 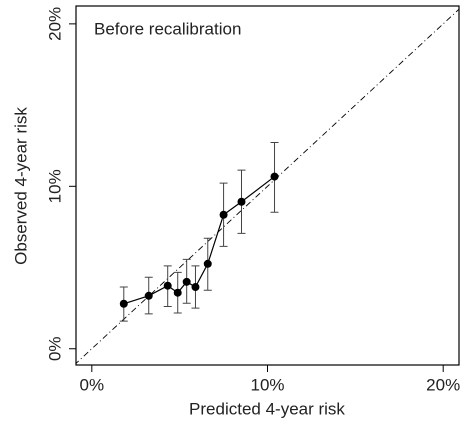 I want to click on y-tick-label: 0%, so click(x=54, y=348).